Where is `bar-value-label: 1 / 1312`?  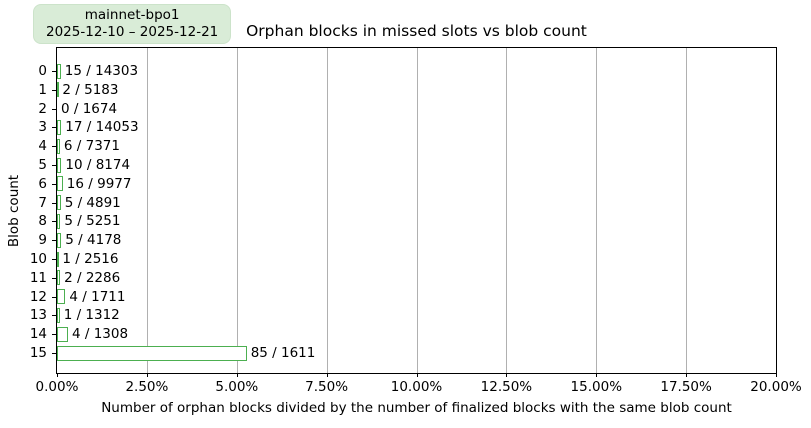
bar-value-label: 1 / 1312 is located at coordinates (91, 315).